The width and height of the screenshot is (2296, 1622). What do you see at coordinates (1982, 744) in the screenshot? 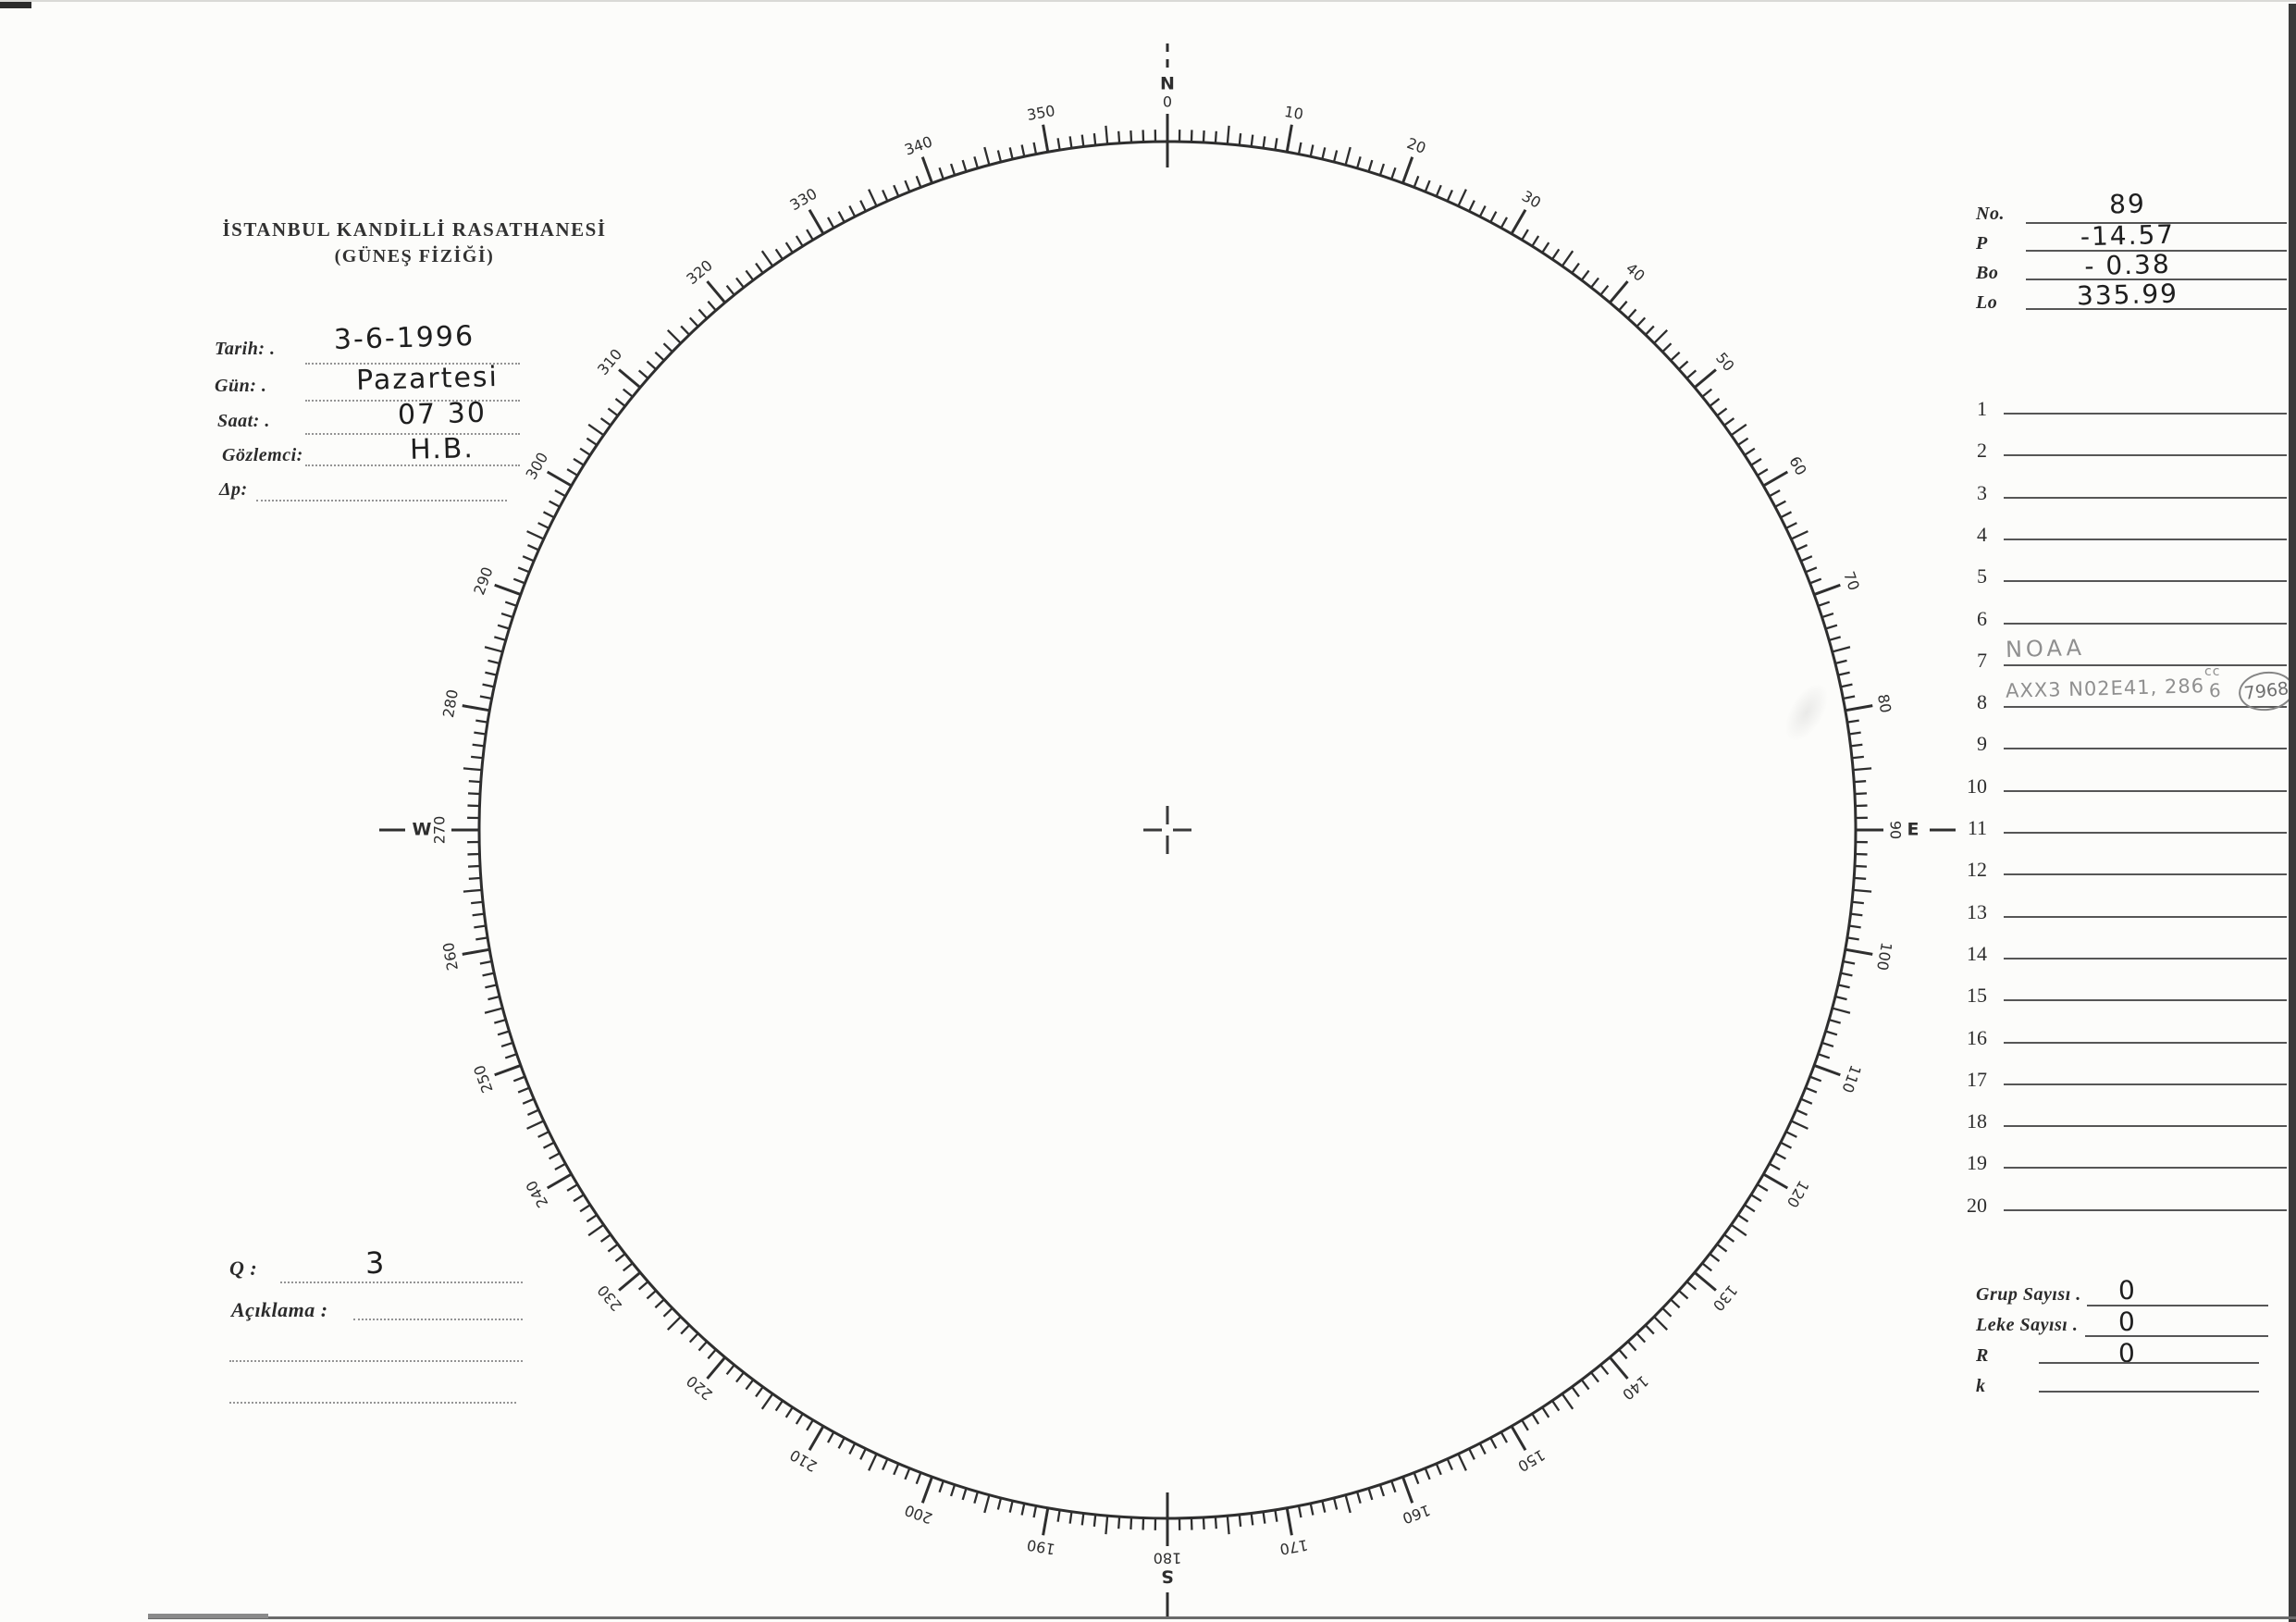
I see `region-row-number: 9` at bounding box center [1982, 744].